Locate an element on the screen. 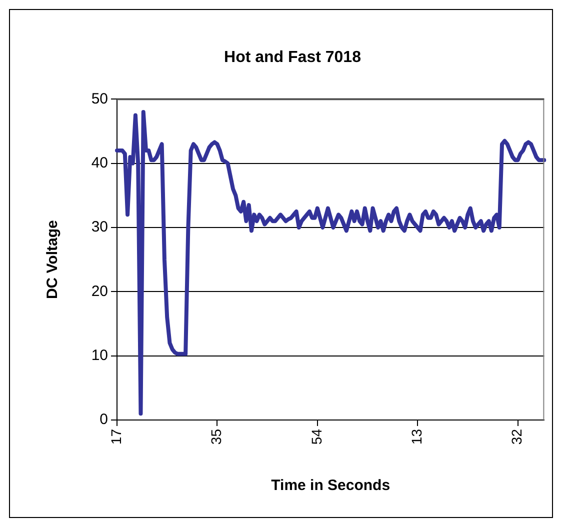 This screenshot has width=564, height=529. y-tick-label: 0 is located at coordinates (104, 419).